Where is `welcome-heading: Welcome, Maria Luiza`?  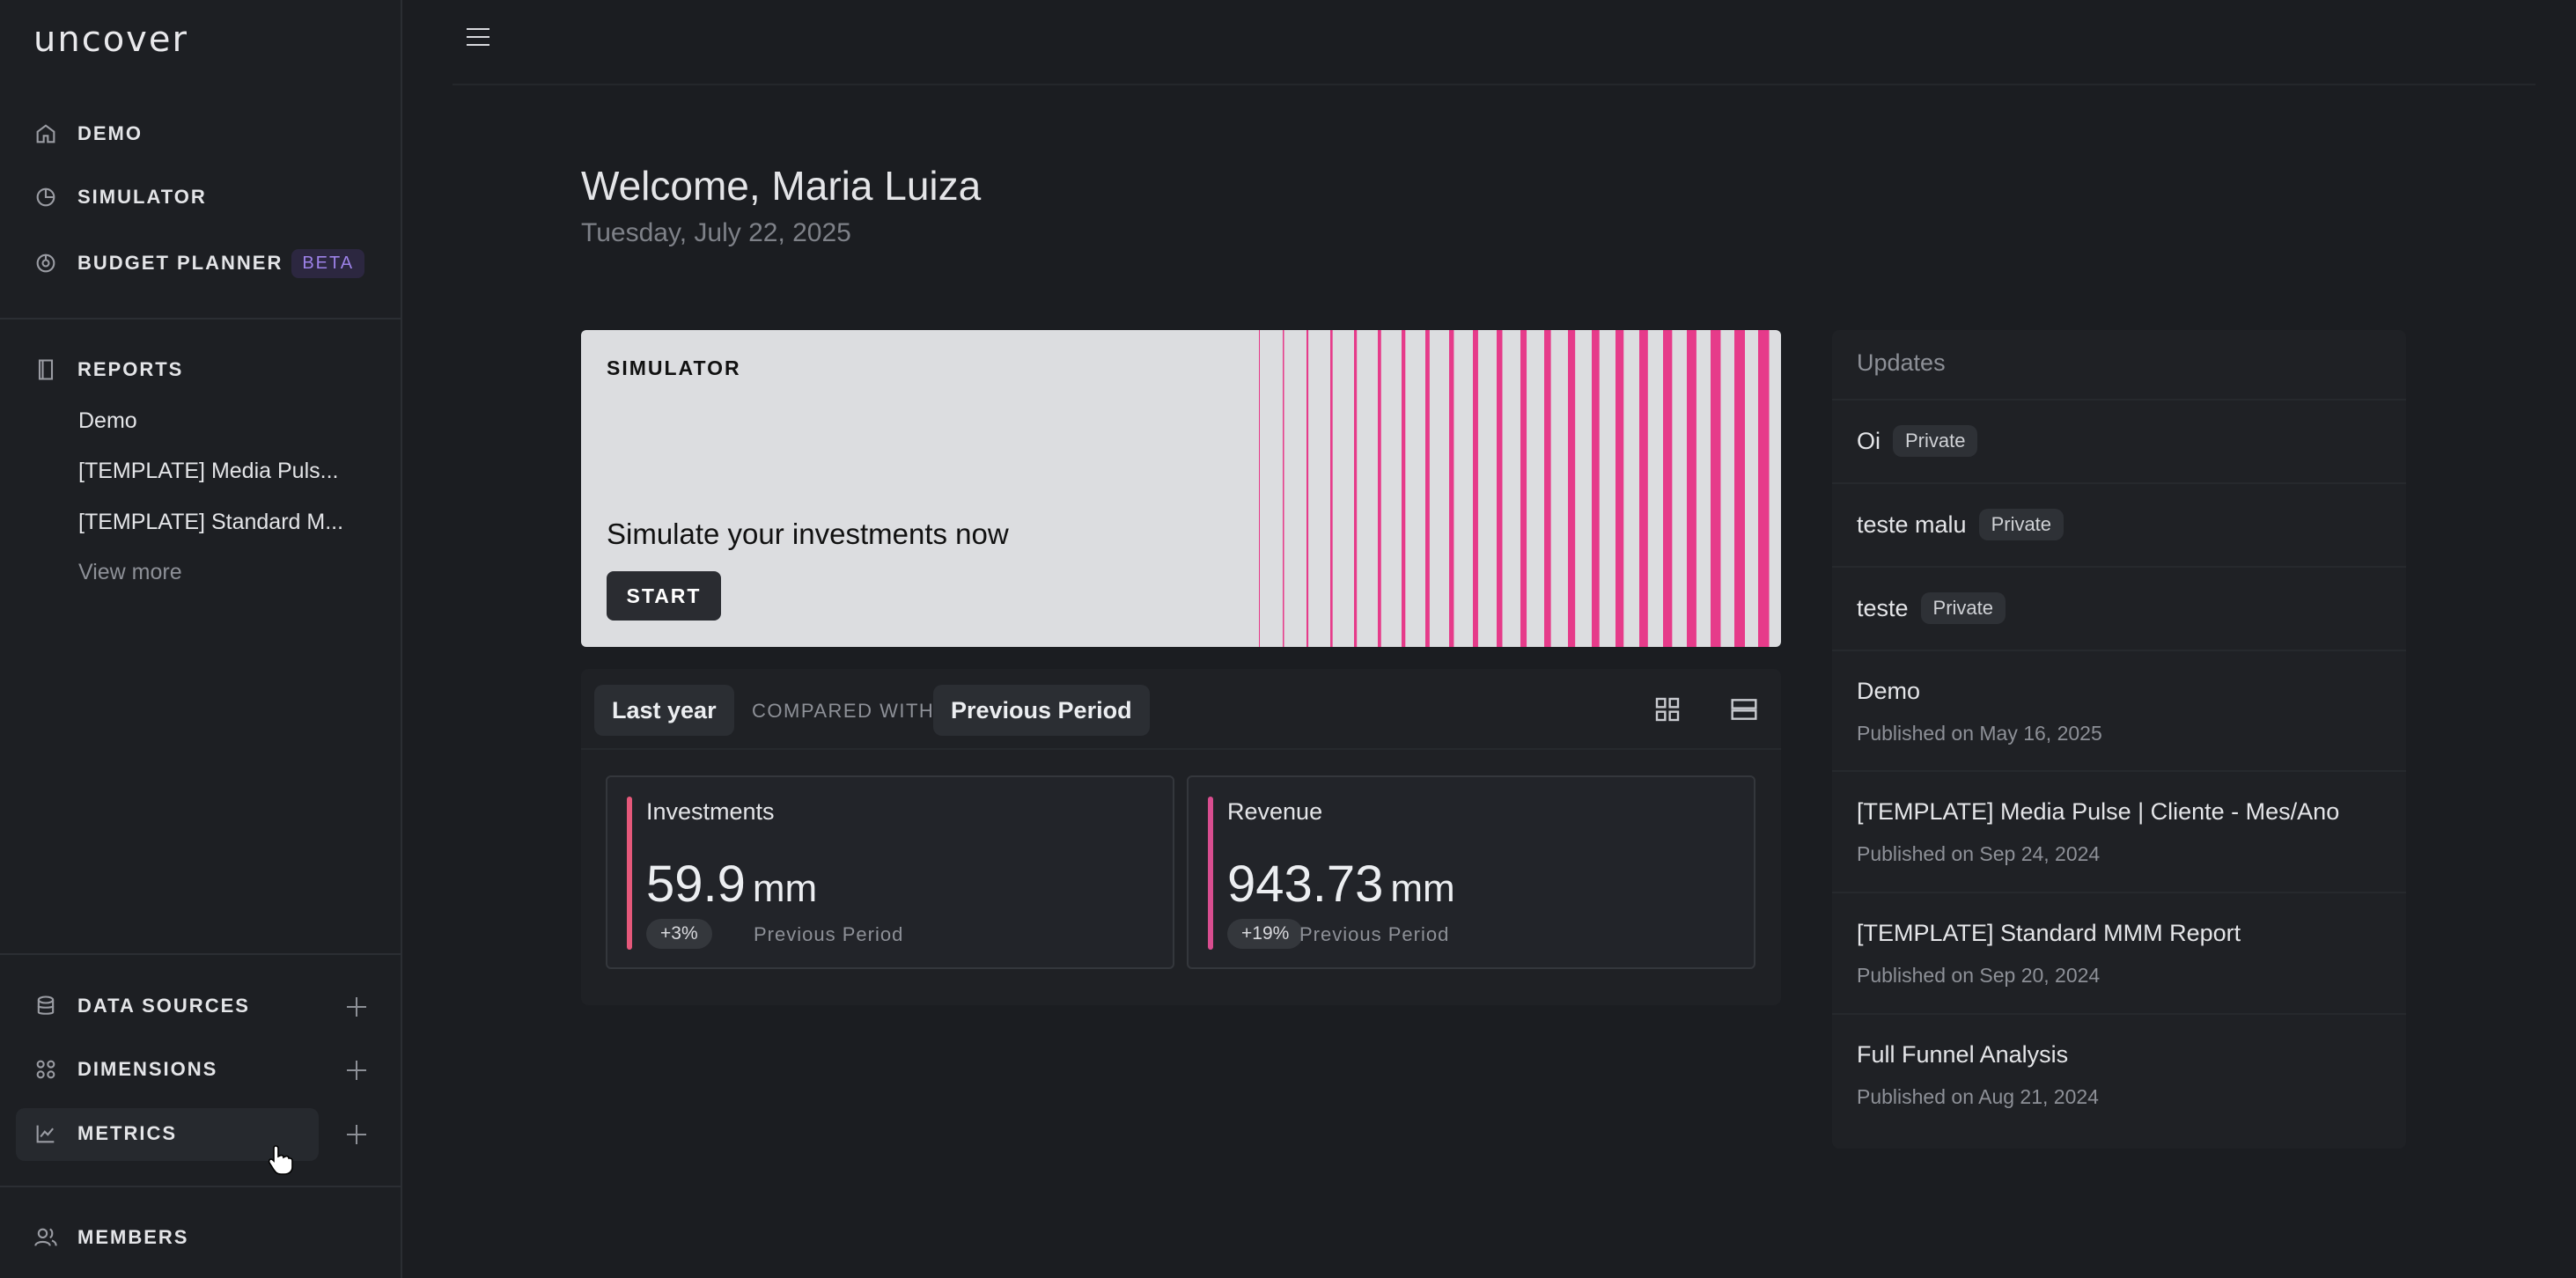 welcome-heading: Welcome, Maria Luiza is located at coordinates (782, 186).